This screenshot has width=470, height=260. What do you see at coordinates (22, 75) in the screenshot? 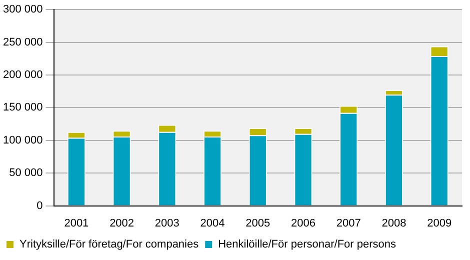
I see `y-tick-label: 200 000` at bounding box center [22, 75].